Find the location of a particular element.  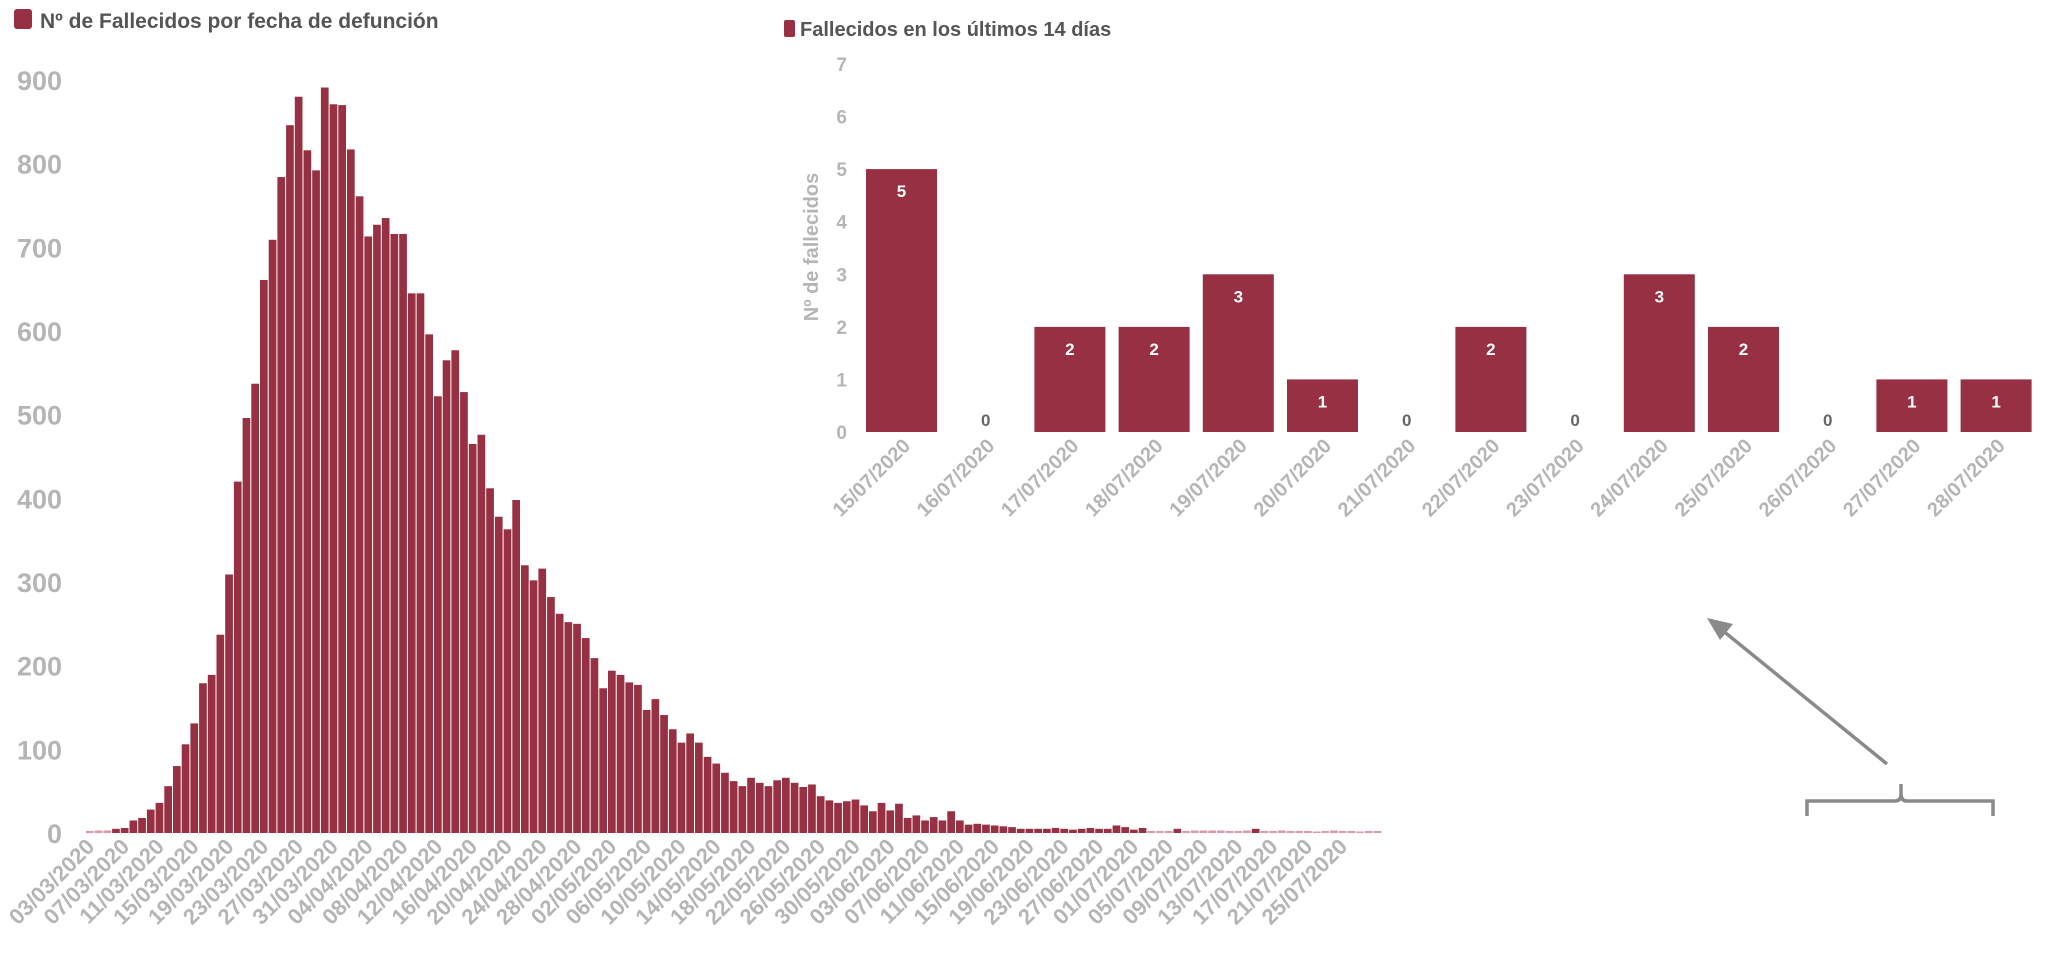

callout-arrow-head is located at coordinates (1720, 629).